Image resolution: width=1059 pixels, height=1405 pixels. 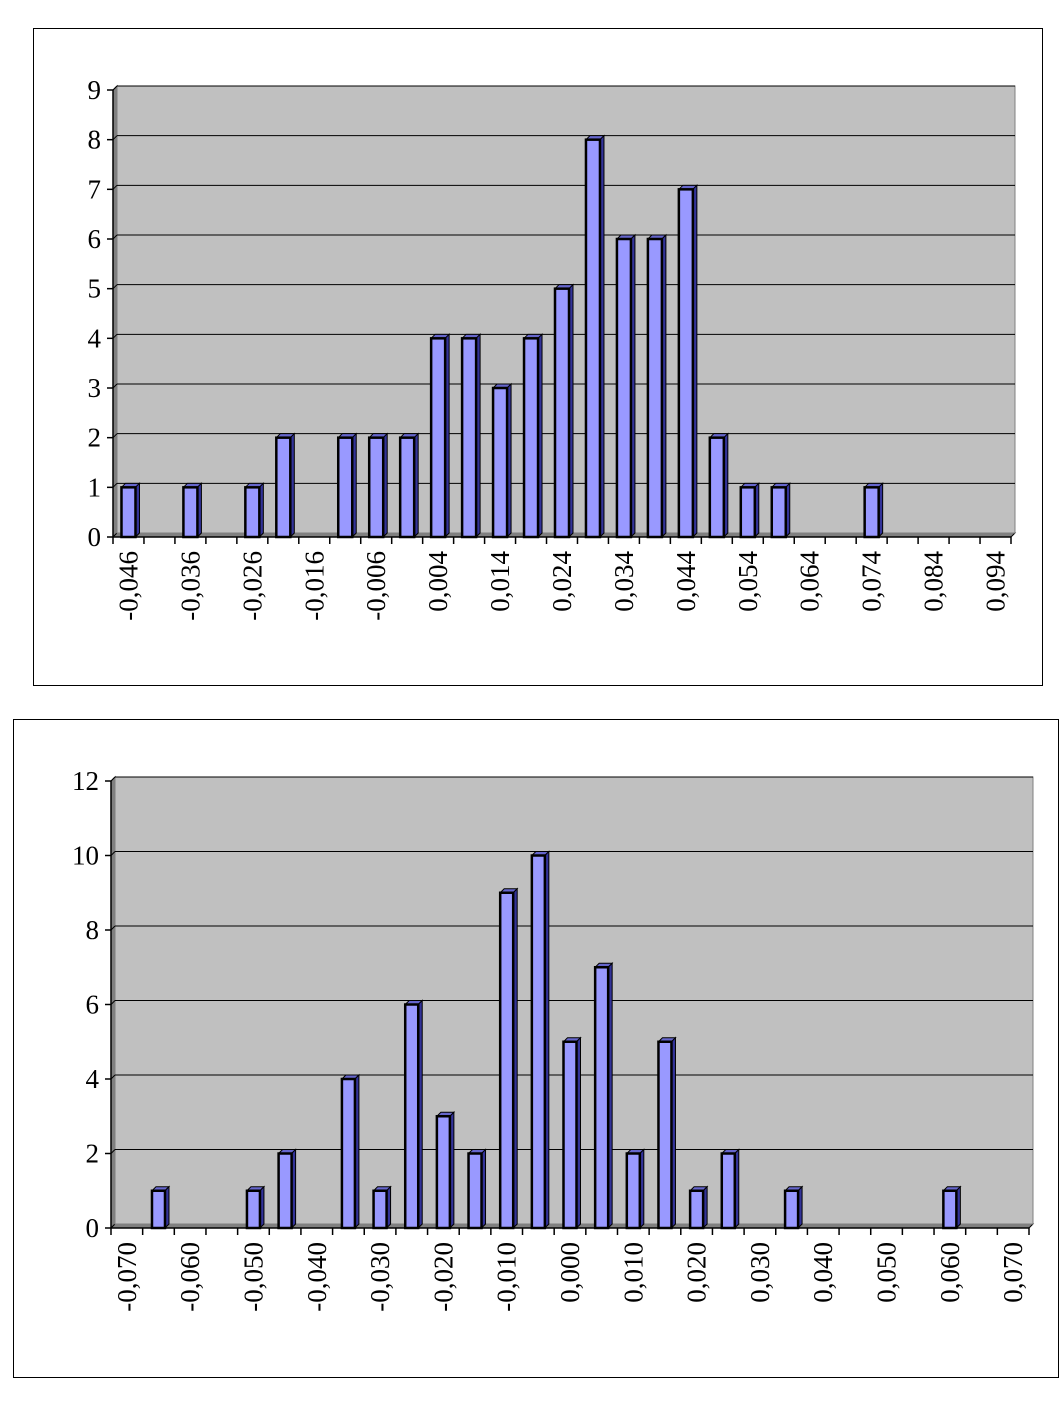 What do you see at coordinates (507, 1277) in the screenshot?
I see `chart-2-x-tick-label: -0,010` at bounding box center [507, 1277].